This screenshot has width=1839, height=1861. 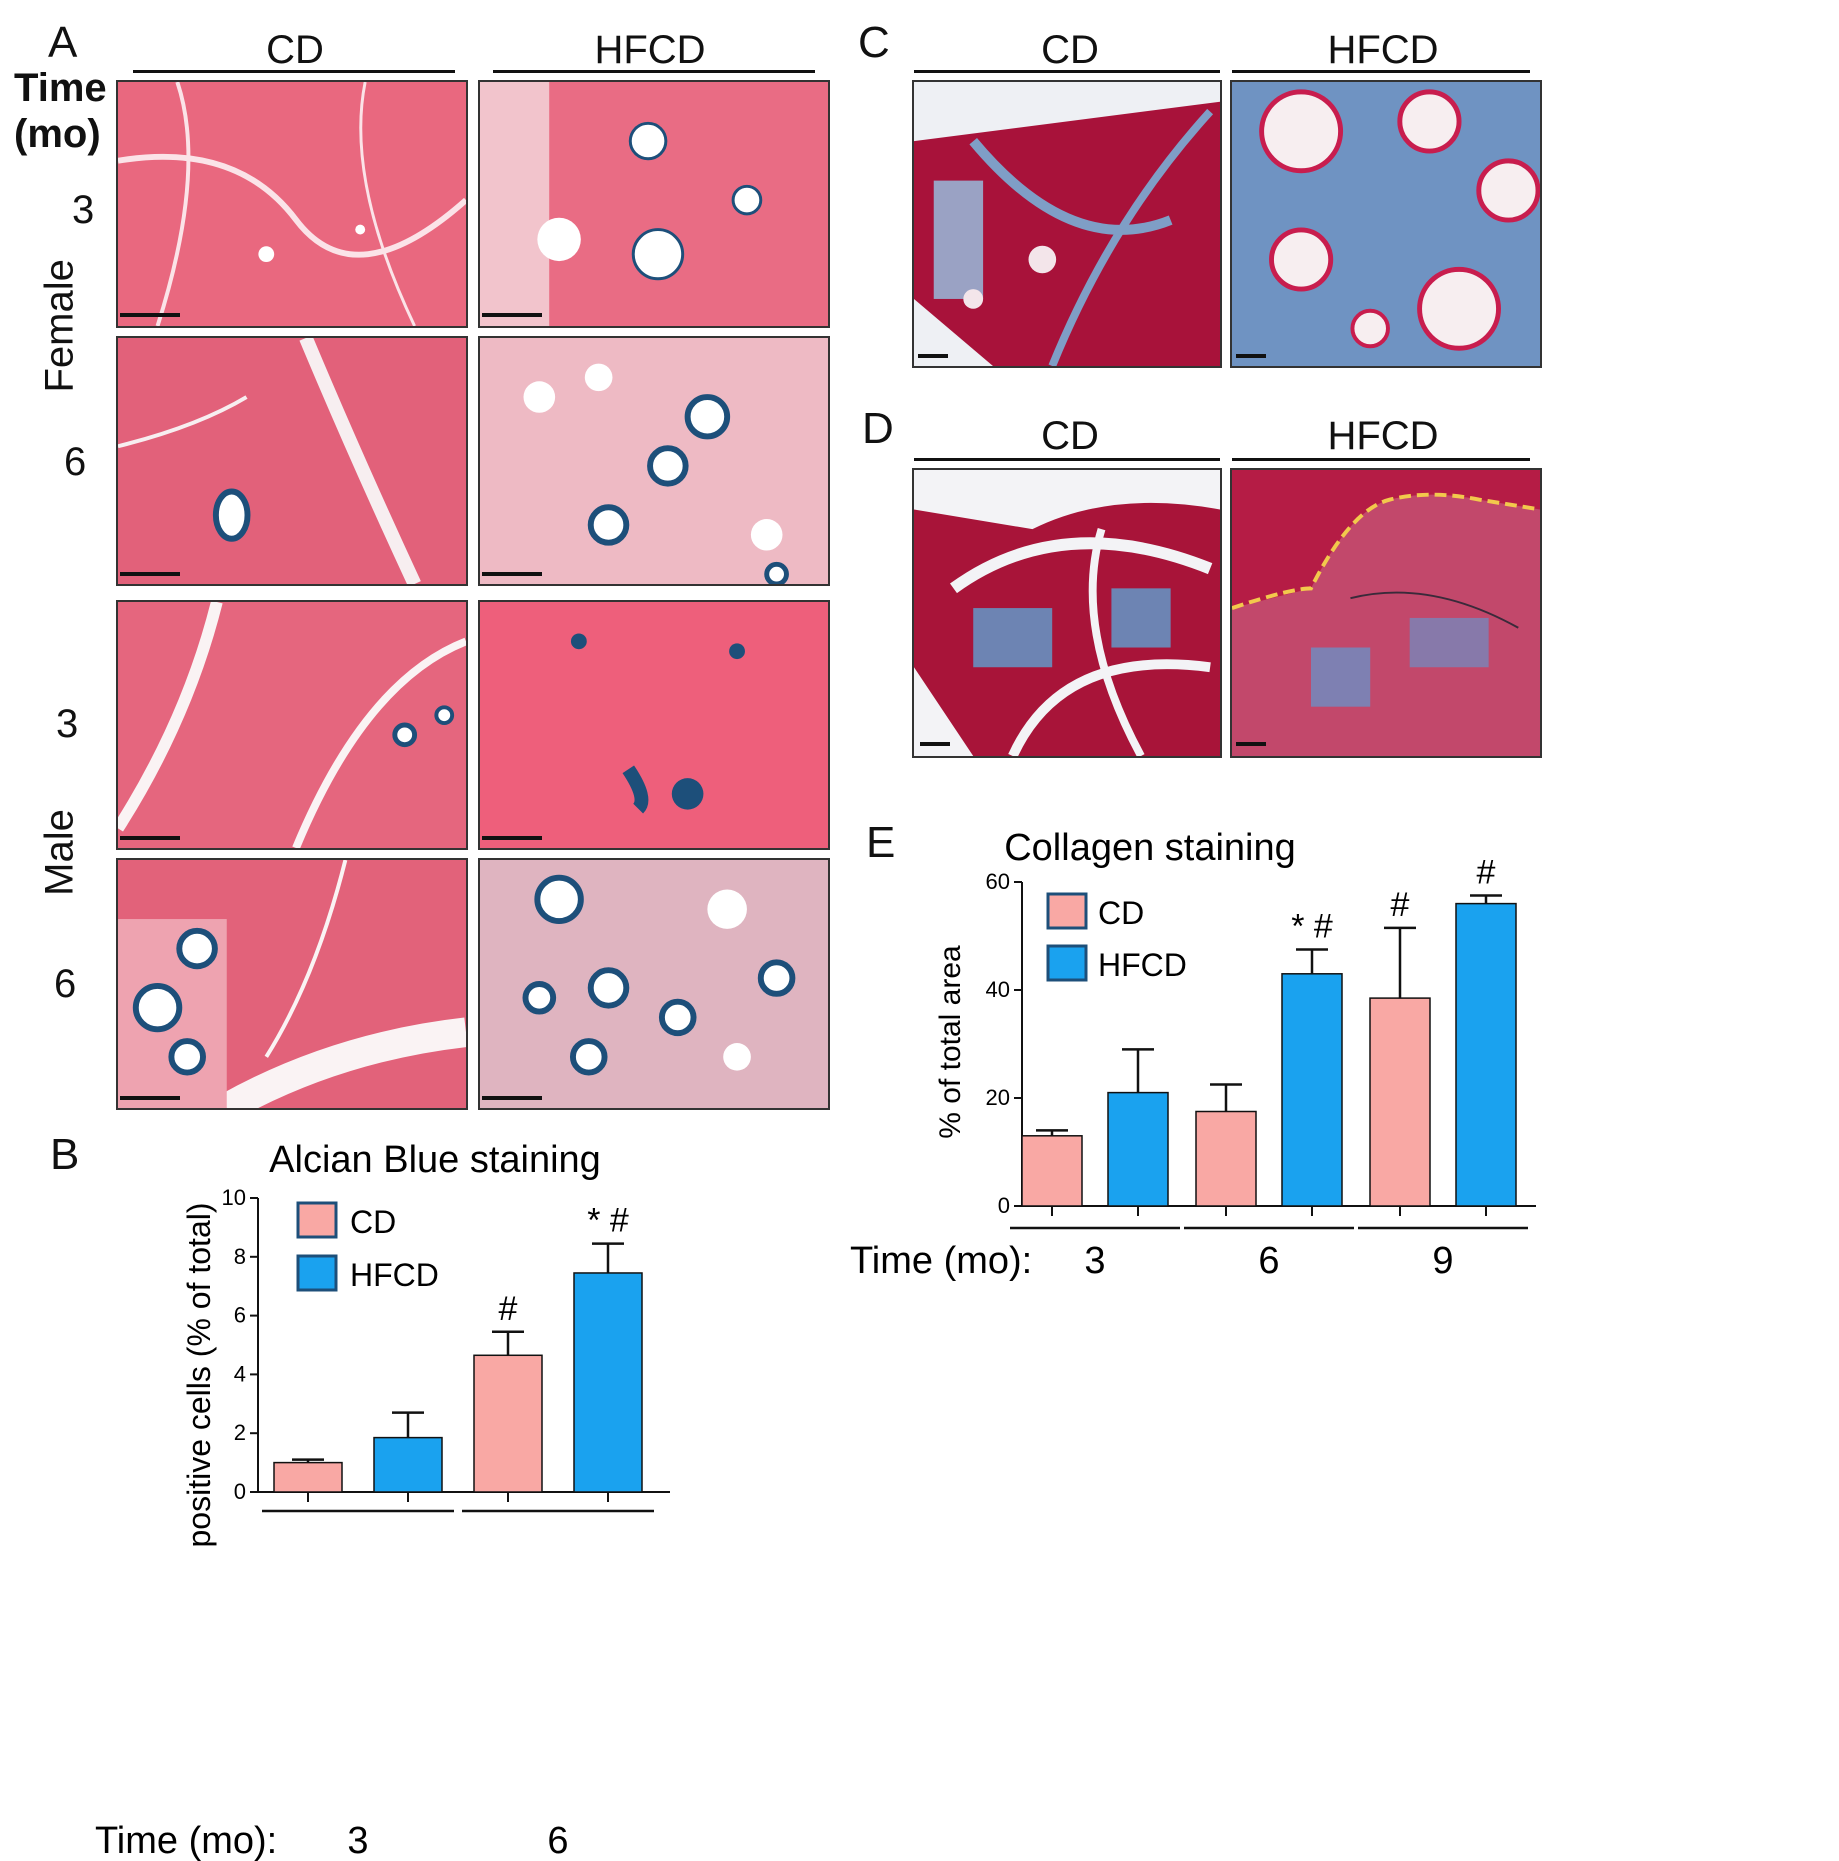 What do you see at coordinates (654, 71) in the screenshot?
I see `panel-a-hfcd-header-rule` at bounding box center [654, 71].